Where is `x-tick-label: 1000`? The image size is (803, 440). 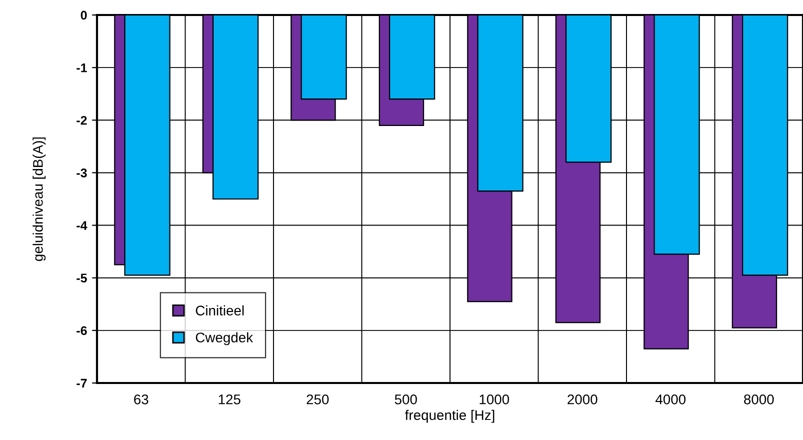 x-tick-label: 1000 is located at coordinates (495, 399).